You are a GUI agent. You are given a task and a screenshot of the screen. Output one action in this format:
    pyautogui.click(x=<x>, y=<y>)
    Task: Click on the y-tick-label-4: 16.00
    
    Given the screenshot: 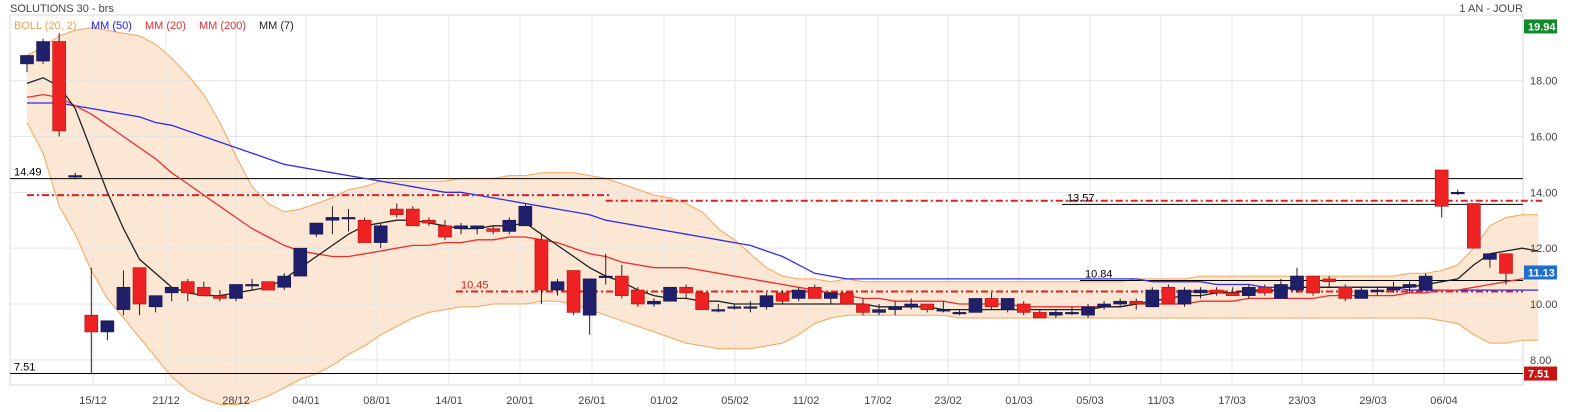 What is the action you would take?
    pyautogui.click(x=1544, y=137)
    